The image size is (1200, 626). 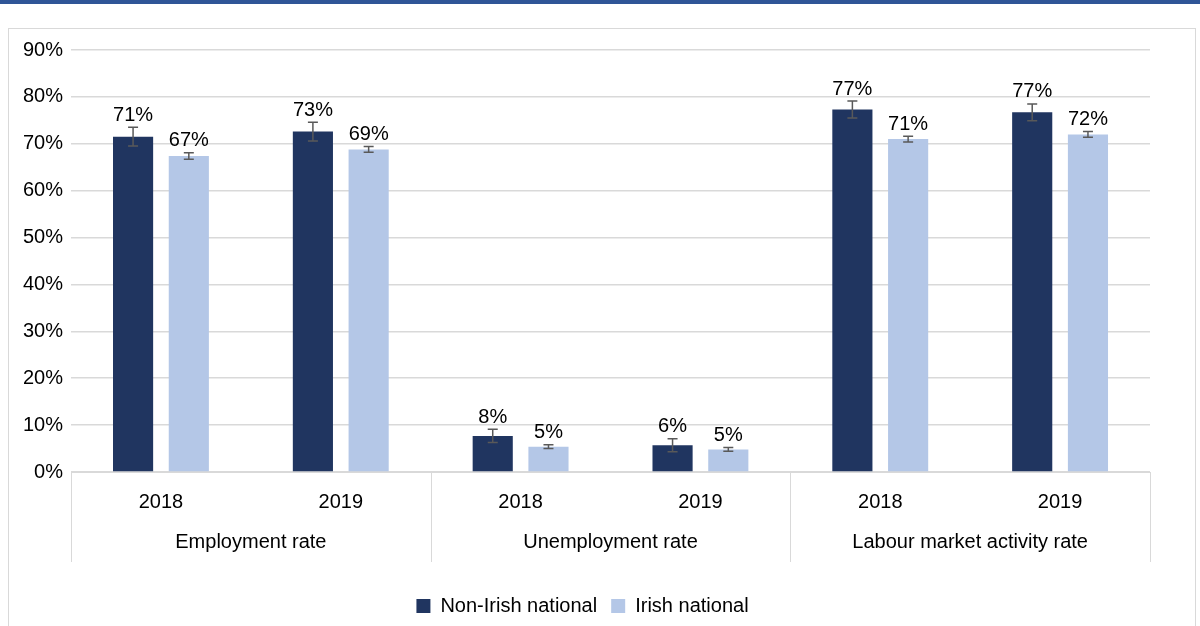 I want to click on y-tick-label: 60%, so click(x=43, y=189).